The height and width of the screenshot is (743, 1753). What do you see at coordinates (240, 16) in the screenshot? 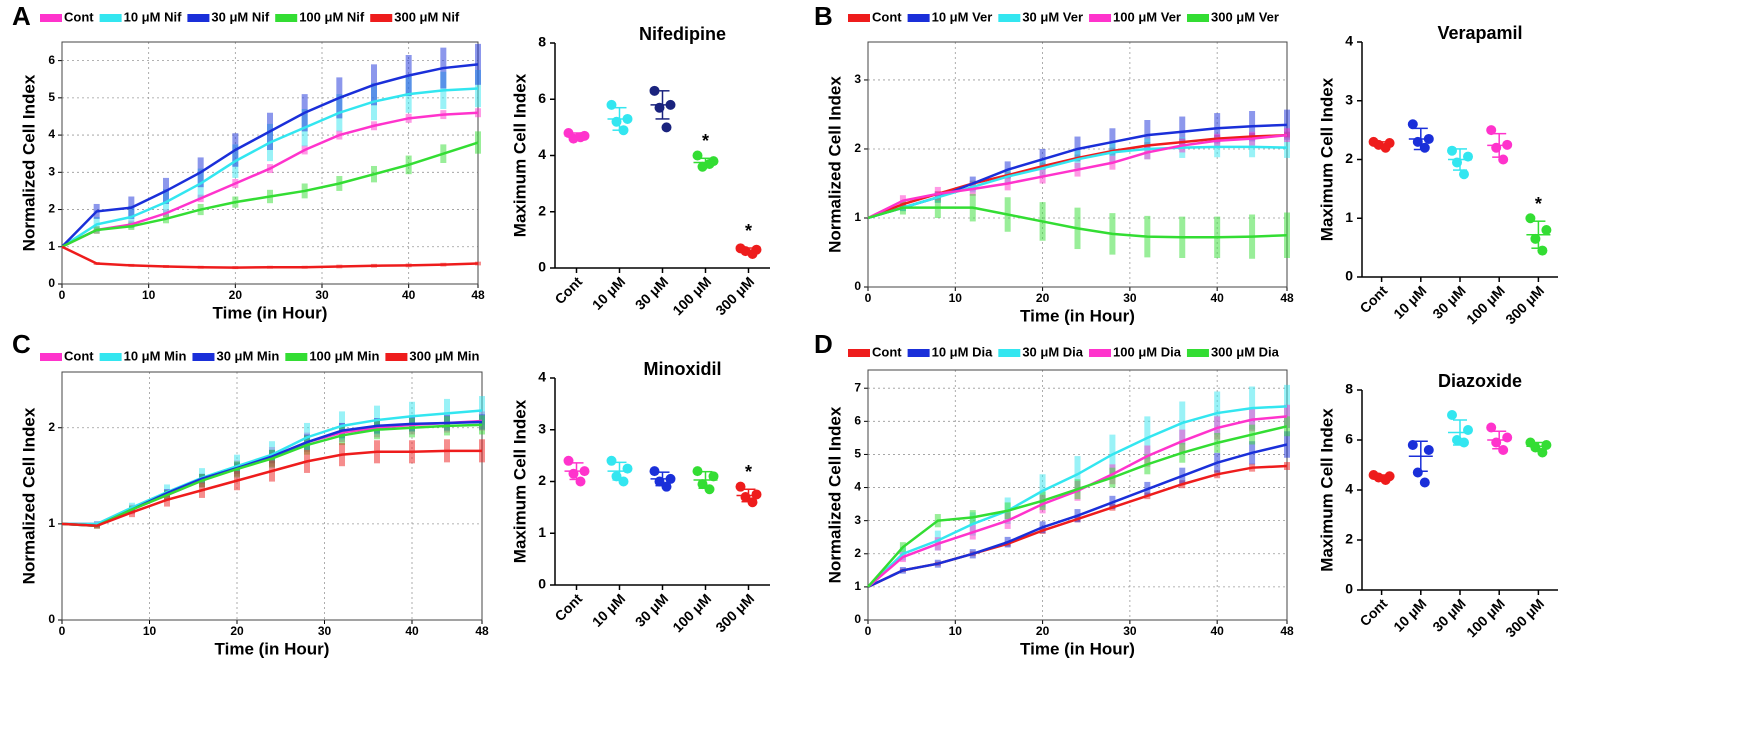
I see `legend-label: 30 μM Nif` at bounding box center [240, 16].